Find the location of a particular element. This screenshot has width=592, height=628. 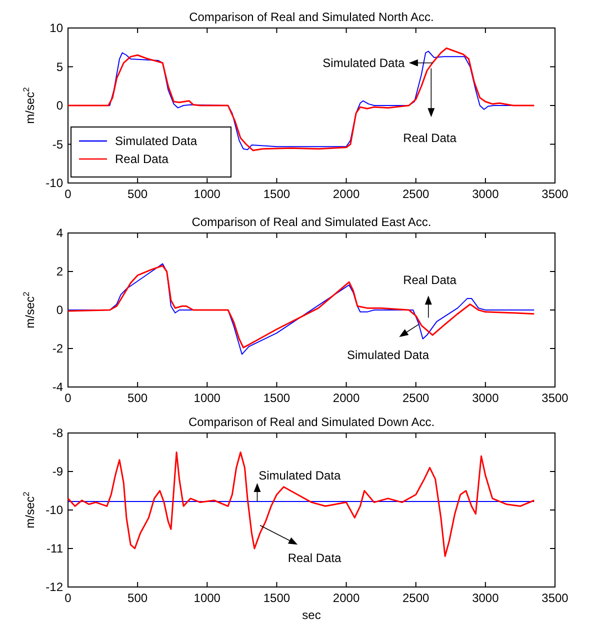

y-tick-label: -4 is located at coordinates (58, 387).